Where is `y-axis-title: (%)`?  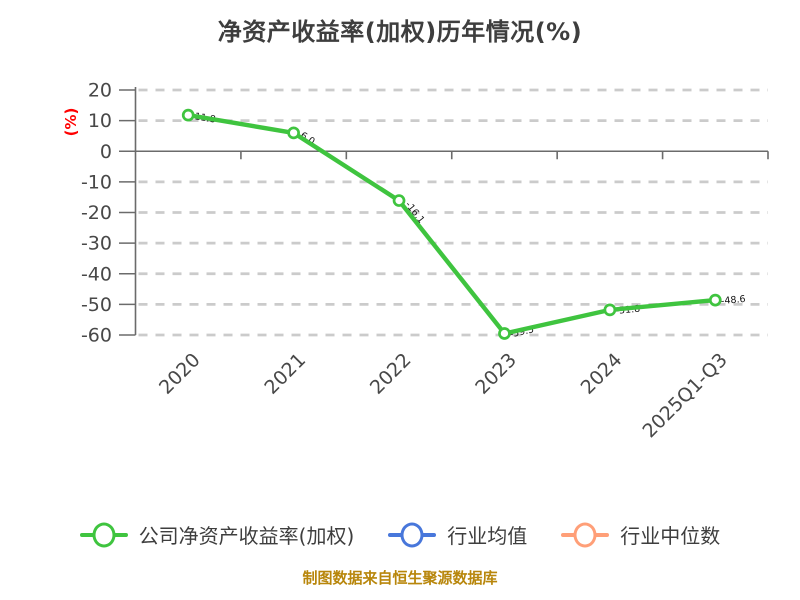
y-axis-title: (%) is located at coordinates (71, 122).